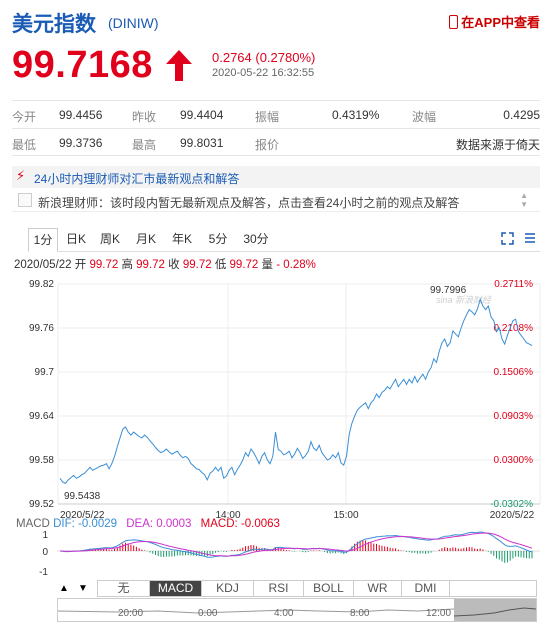 This screenshot has width=545, height=630. What do you see at coordinates (45, 552) in the screenshot?
I see `macd-ytick: 0` at bounding box center [45, 552].